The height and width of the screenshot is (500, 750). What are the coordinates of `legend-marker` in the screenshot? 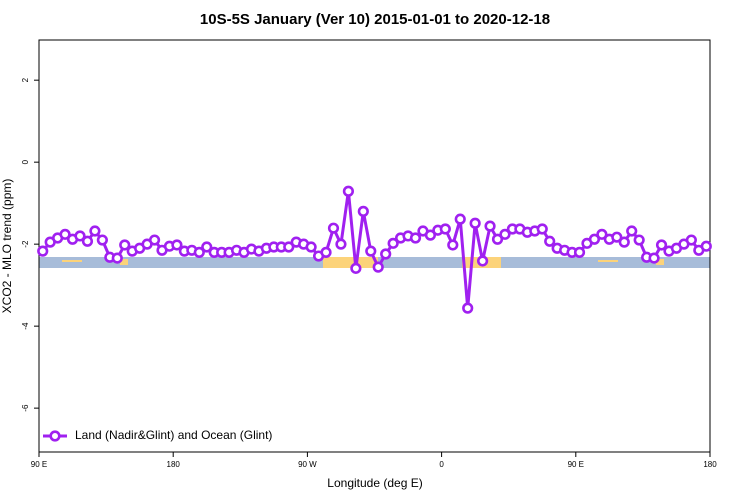 It's located at (55, 436).